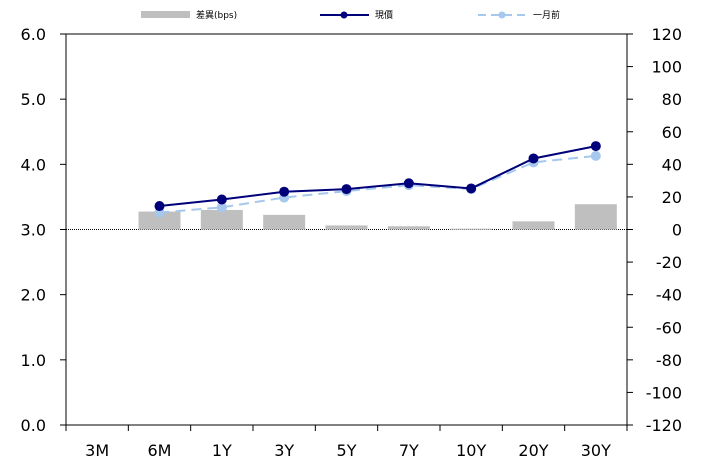  Describe the element at coordinates (33, 34) in the screenshot. I see `left-tick-label: 6.0` at that location.